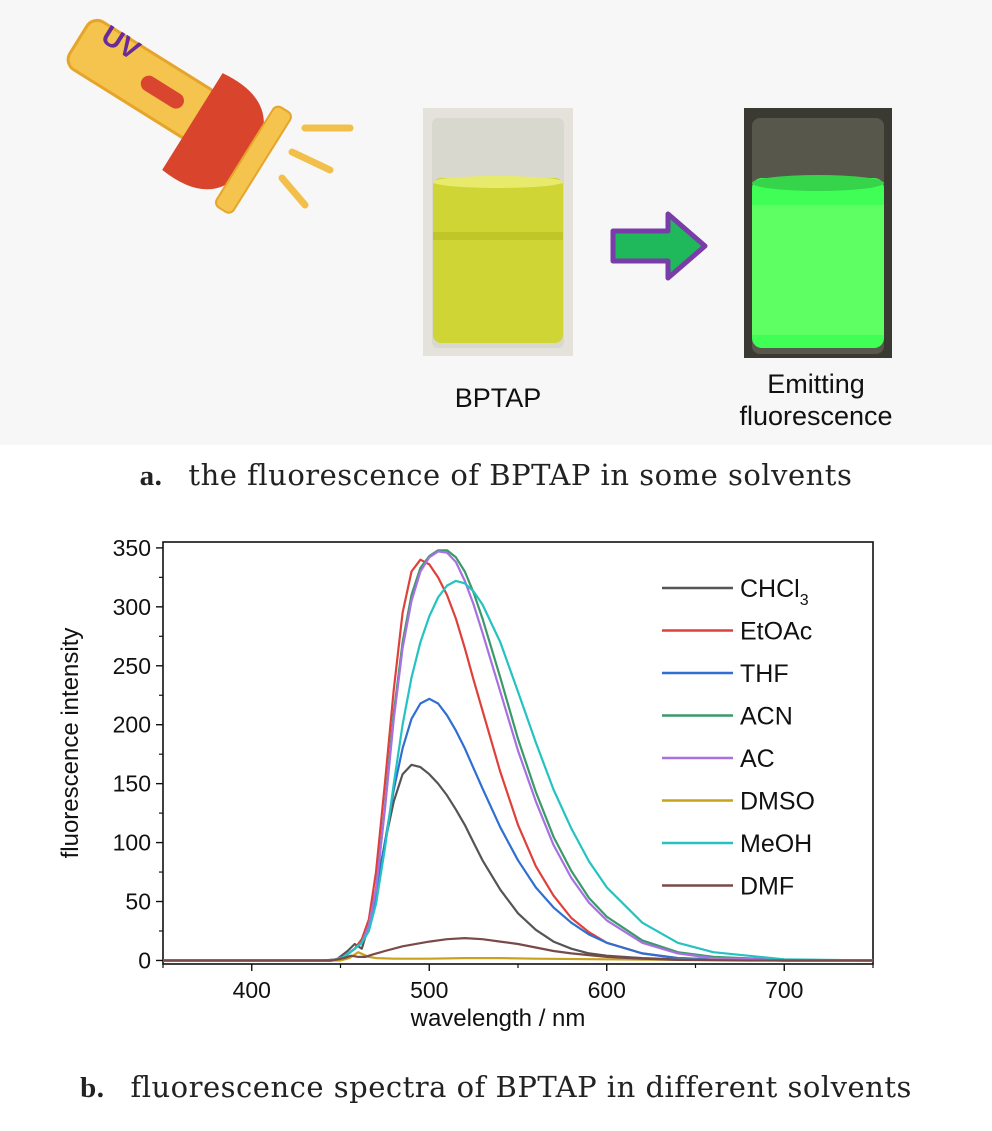 This screenshot has width=992, height=1131. Describe the element at coordinates (498, 398) in the screenshot. I see `vial-left-label: BPTAP` at that location.